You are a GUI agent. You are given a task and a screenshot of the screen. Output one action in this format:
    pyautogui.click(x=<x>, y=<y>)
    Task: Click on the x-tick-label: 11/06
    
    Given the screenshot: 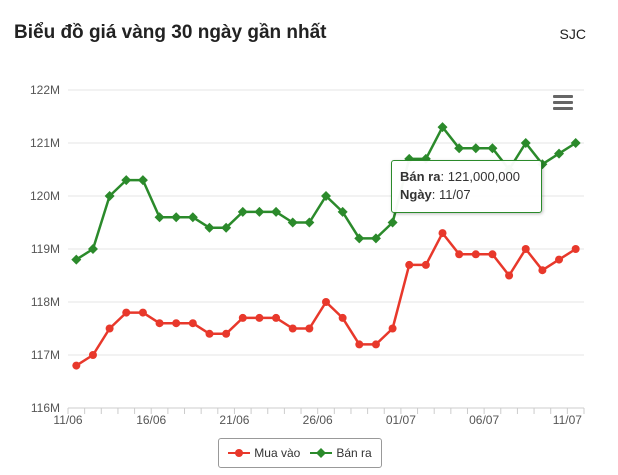 What is the action you would take?
    pyautogui.click(x=67, y=420)
    